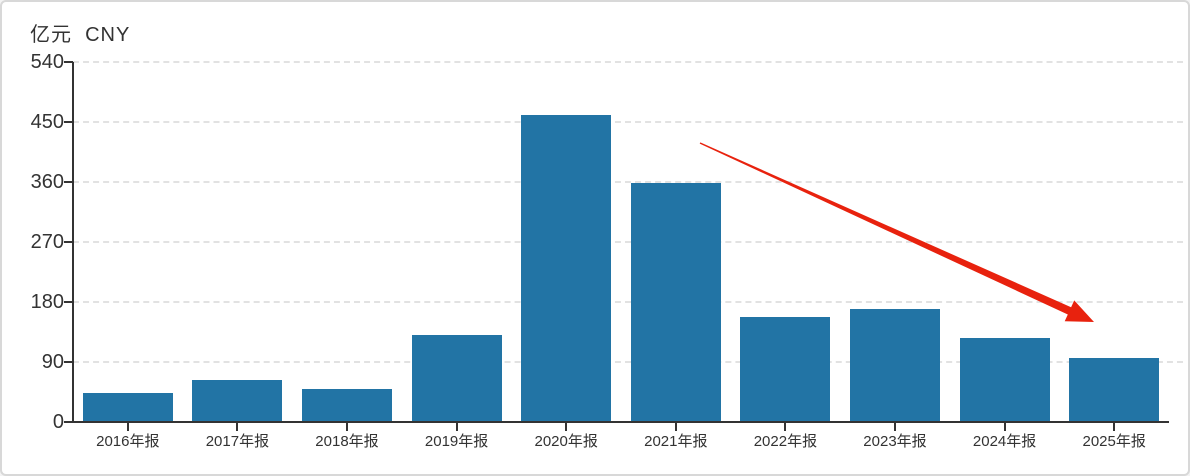 This screenshot has width=1190, height=476. Describe the element at coordinates (456, 378) in the screenshot. I see `bar-2019年报` at that location.